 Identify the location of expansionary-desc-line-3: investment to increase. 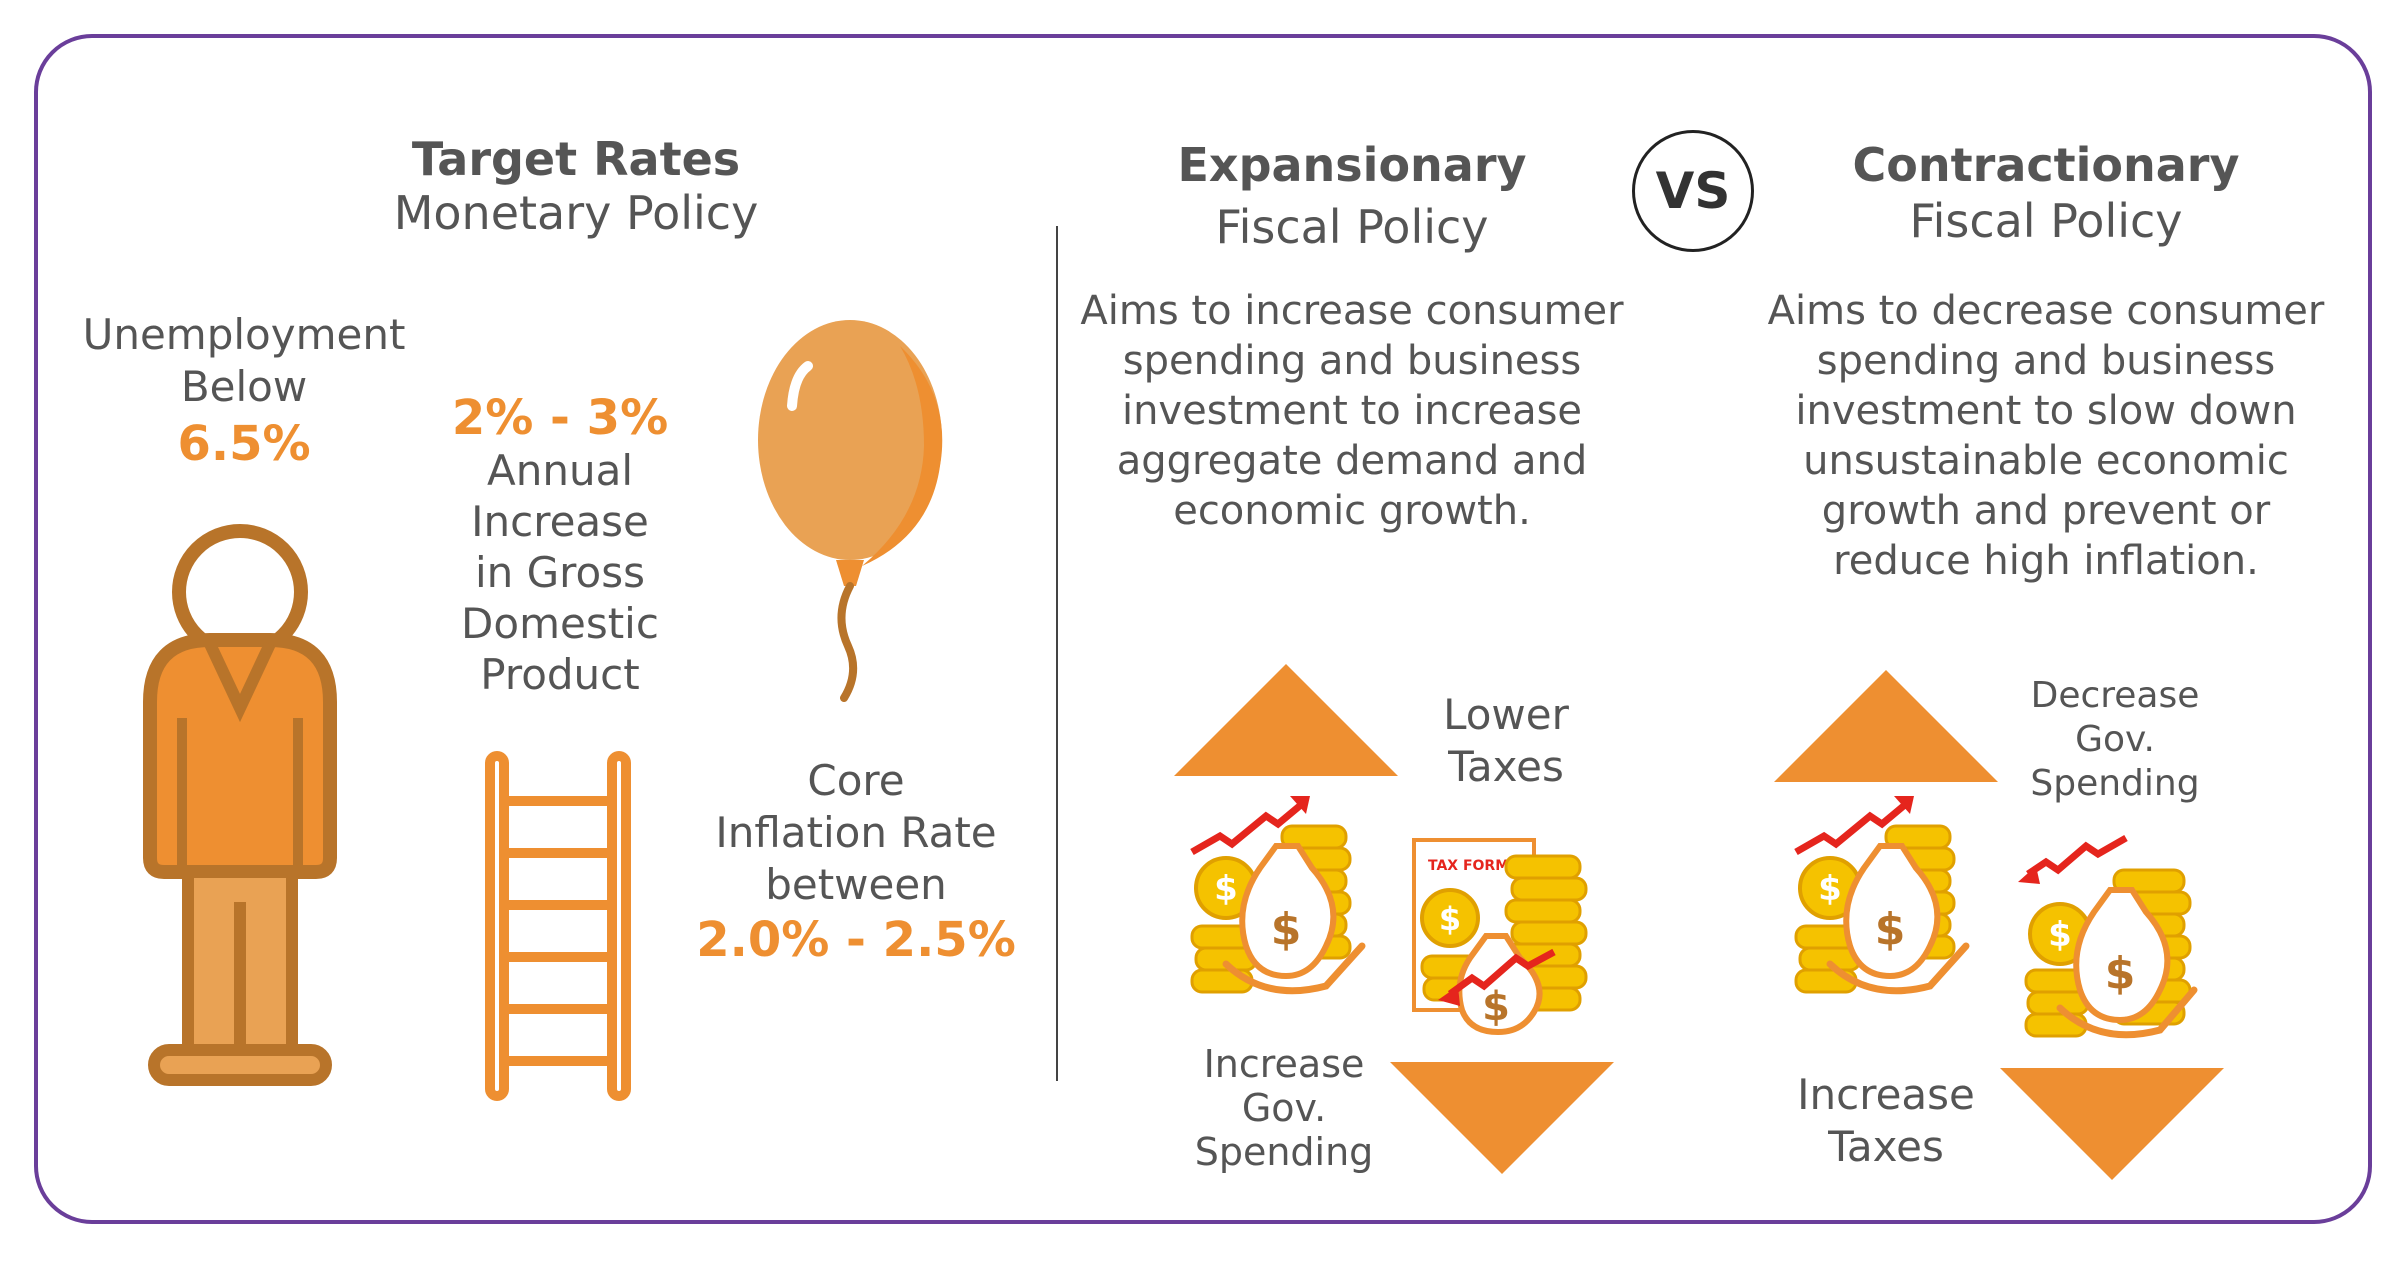
(1352, 411).